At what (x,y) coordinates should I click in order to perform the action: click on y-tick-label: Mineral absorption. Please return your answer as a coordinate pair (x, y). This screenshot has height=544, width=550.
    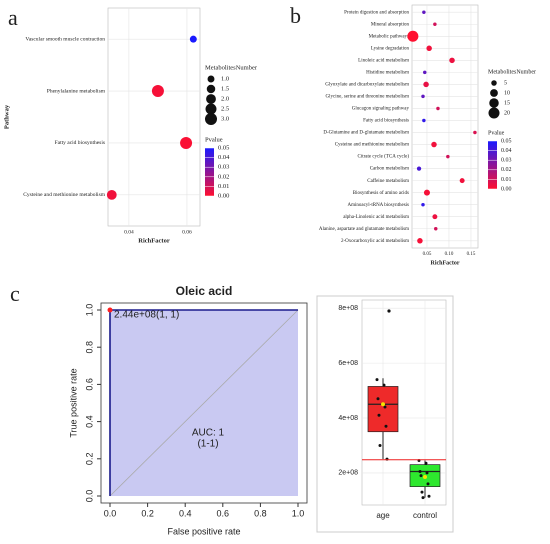
    Looking at the image, I should click on (390, 24).